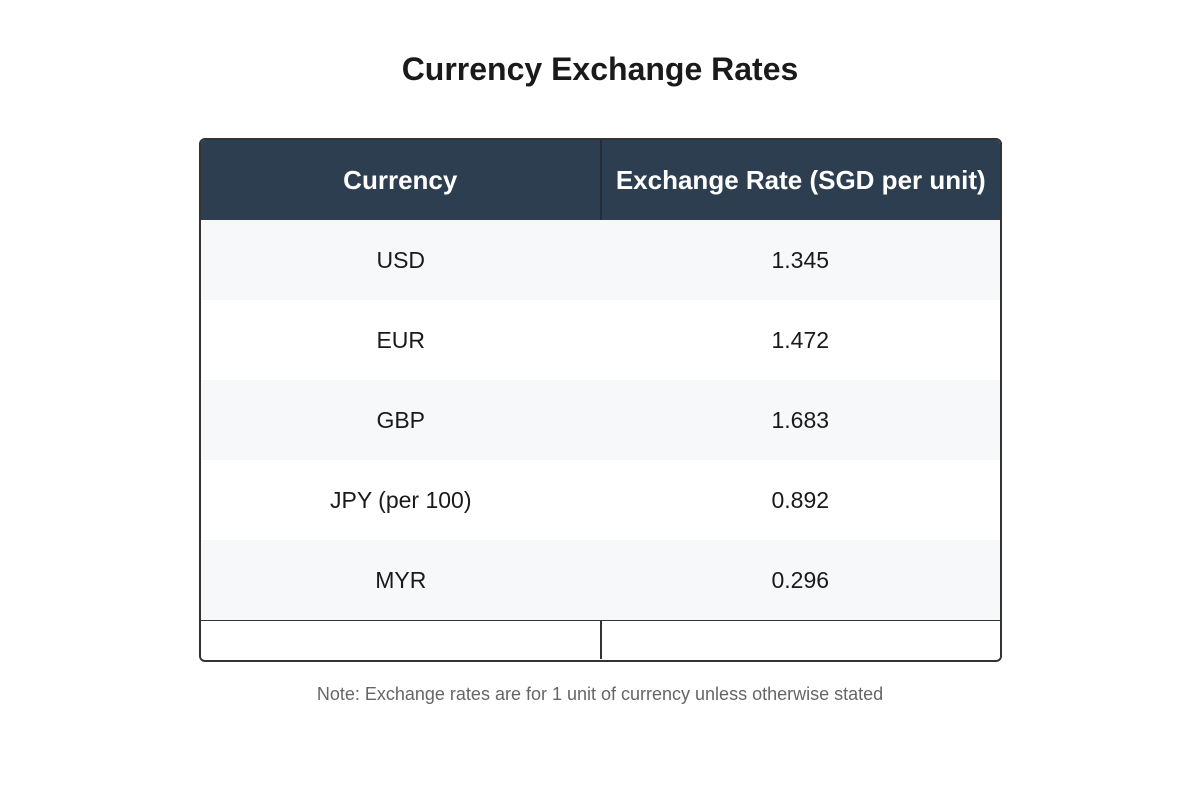 This screenshot has height=800, width=1200. I want to click on empty-table-row, so click(600, 639).